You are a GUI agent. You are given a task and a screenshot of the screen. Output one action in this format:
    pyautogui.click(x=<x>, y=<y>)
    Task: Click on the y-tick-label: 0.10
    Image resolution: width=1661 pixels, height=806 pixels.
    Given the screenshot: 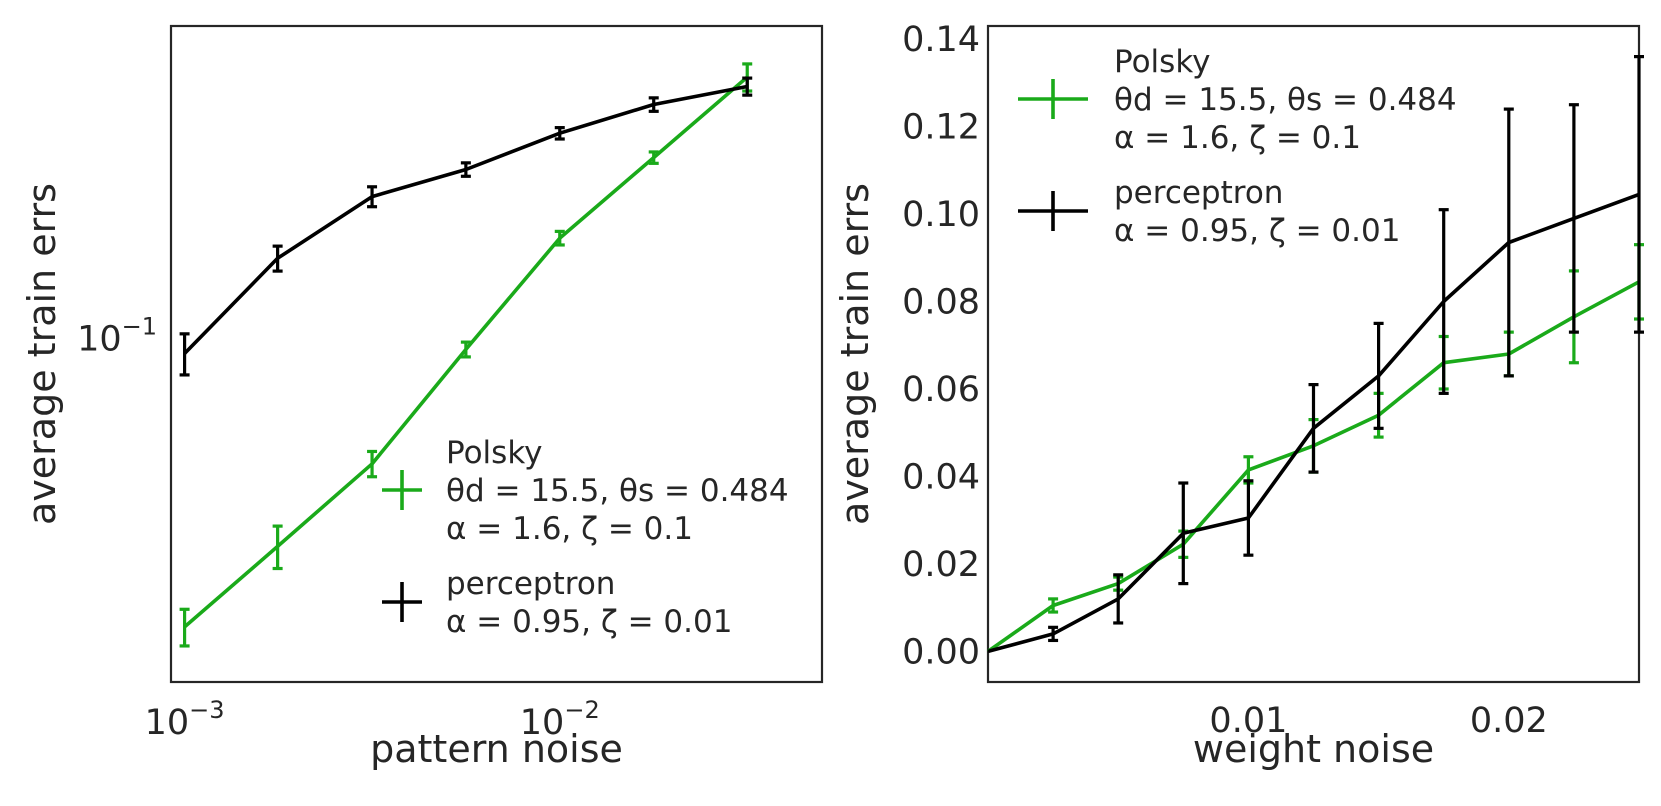 What is the action you would take?
    pyautogui.click(x=941, y=215)
    